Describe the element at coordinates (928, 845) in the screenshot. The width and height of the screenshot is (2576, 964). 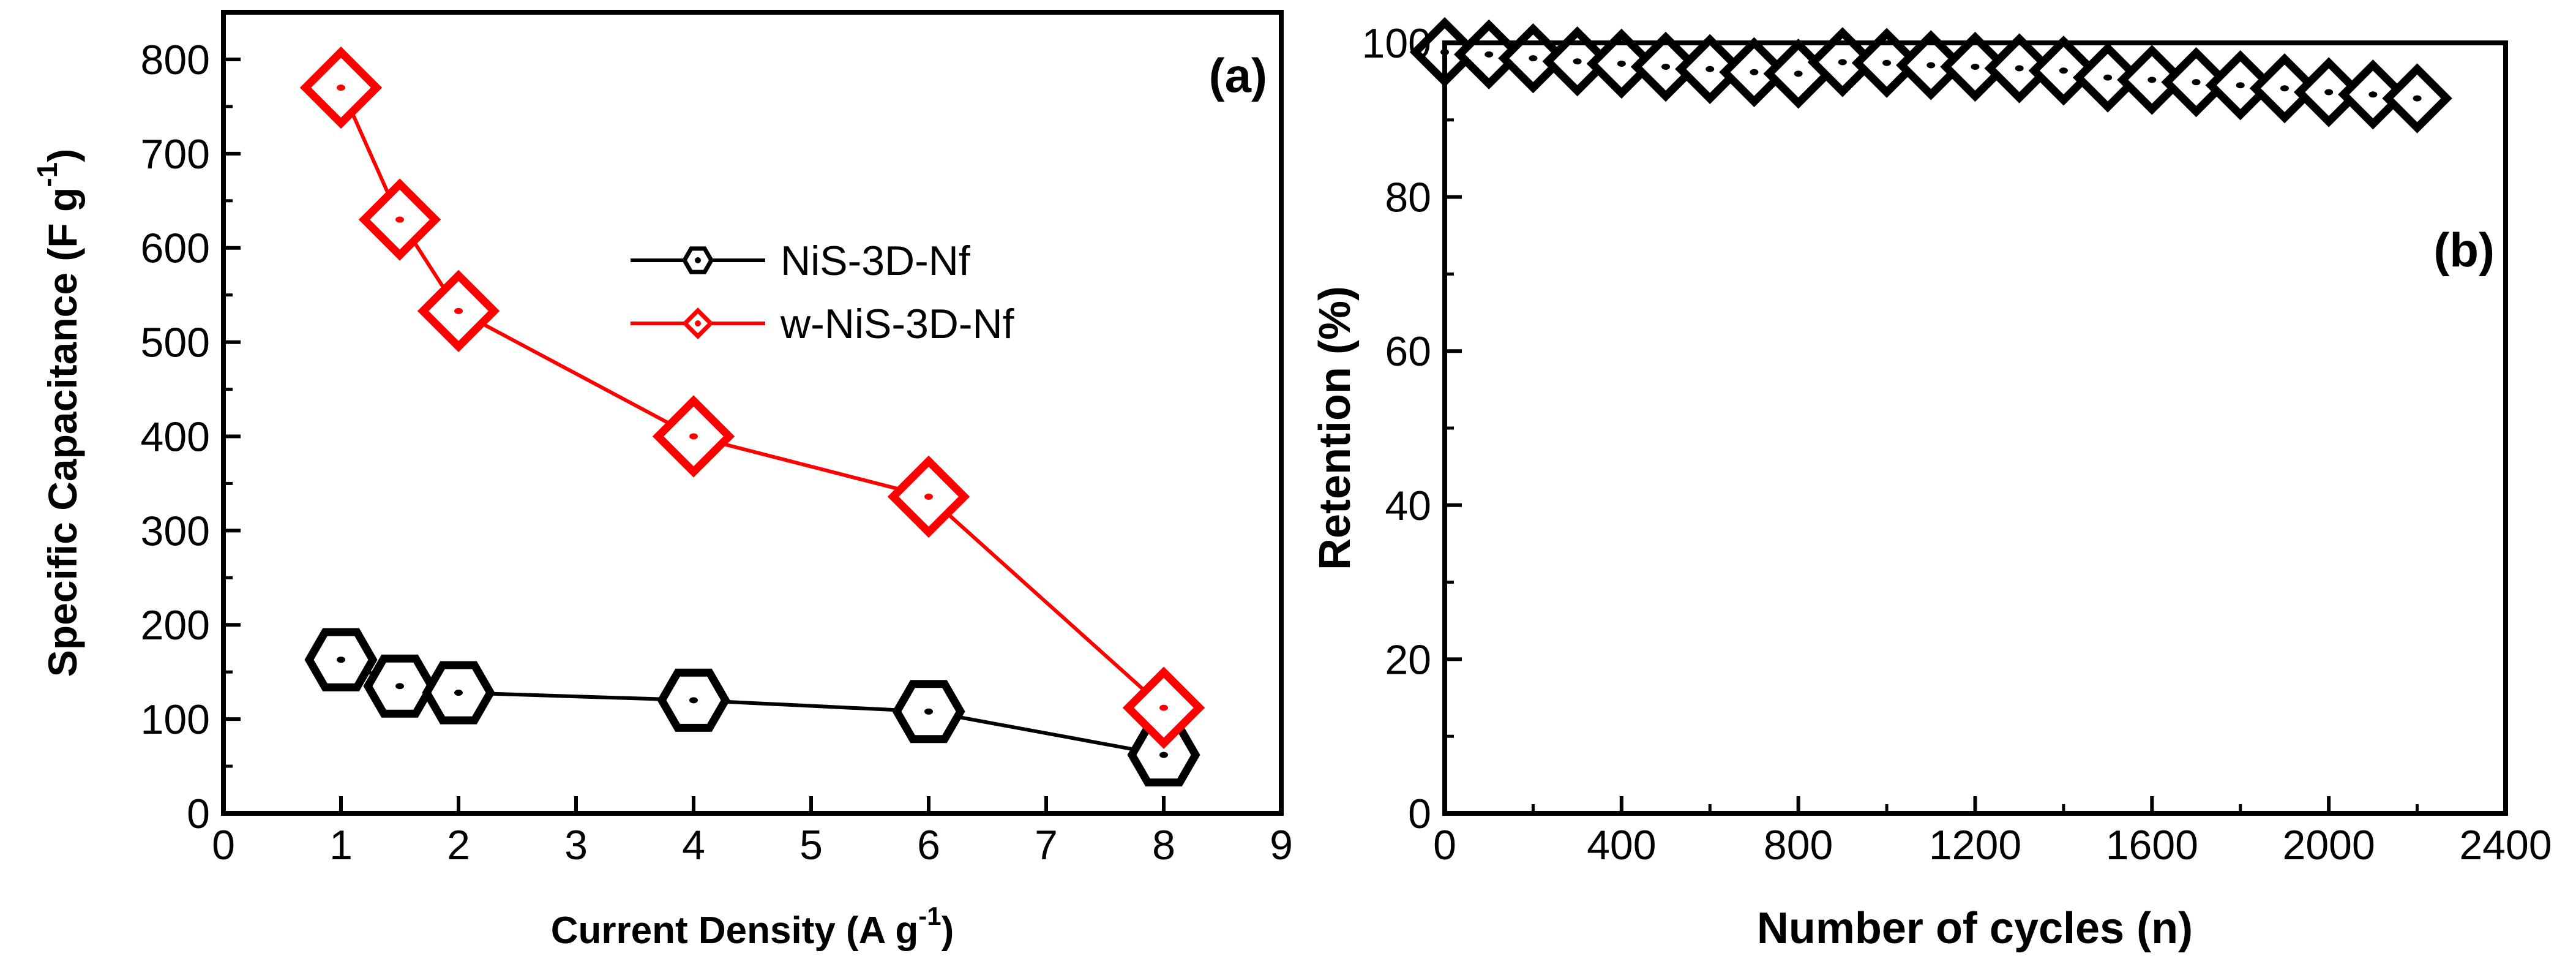
I see `panel-a-xtick-label: 6` at that location.